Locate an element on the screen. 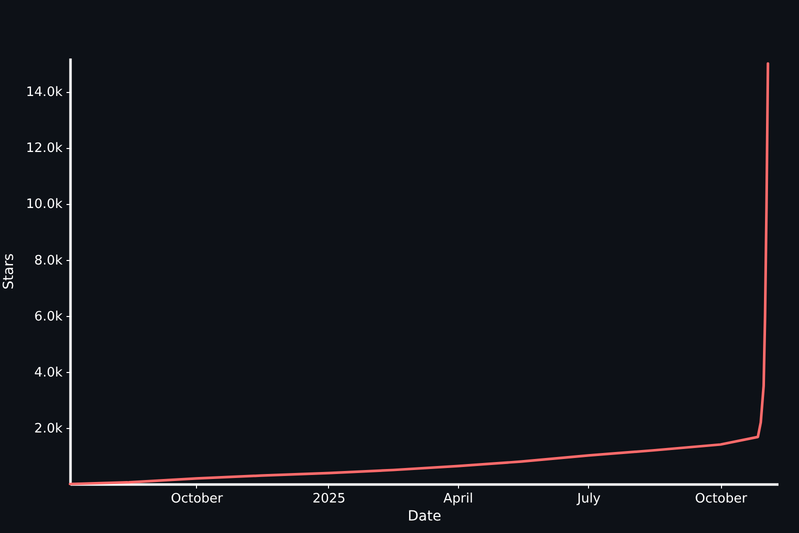 The image size is (799, 533). y-tick-label: 14.0k is located at coordinates (44, 92).